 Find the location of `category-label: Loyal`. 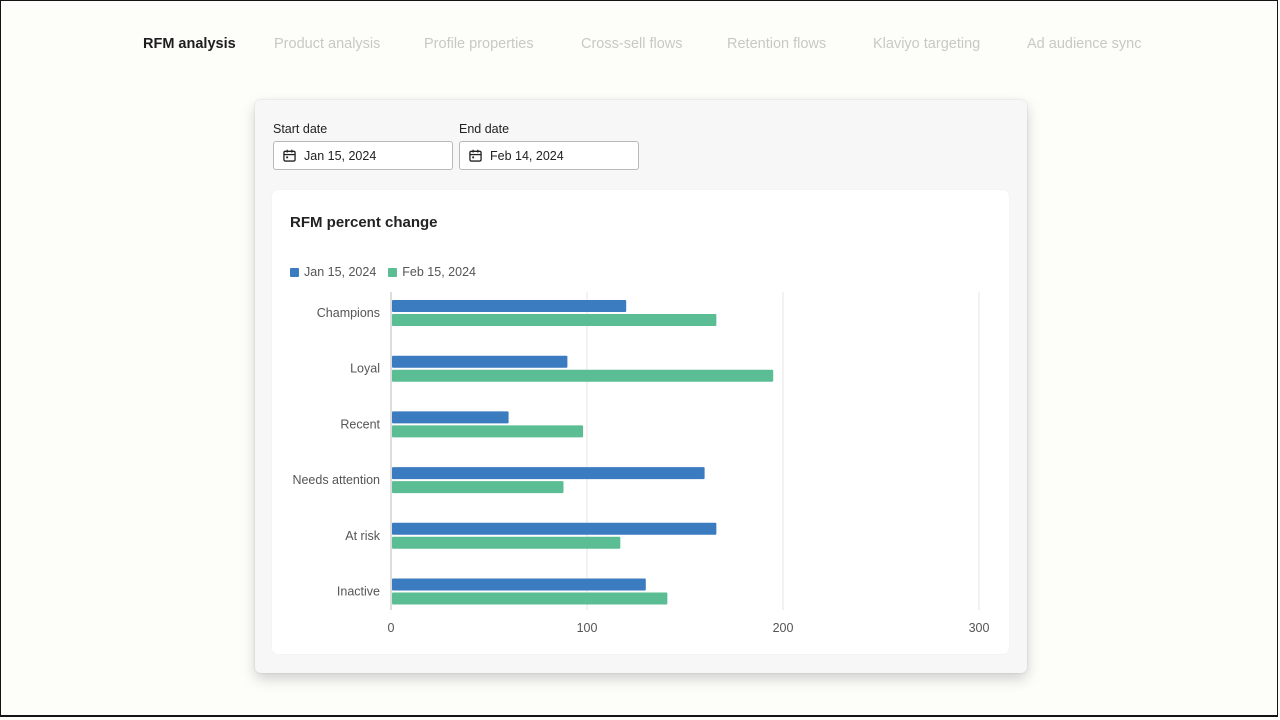

category-label: Loyal is located at coordinates (365, 369).